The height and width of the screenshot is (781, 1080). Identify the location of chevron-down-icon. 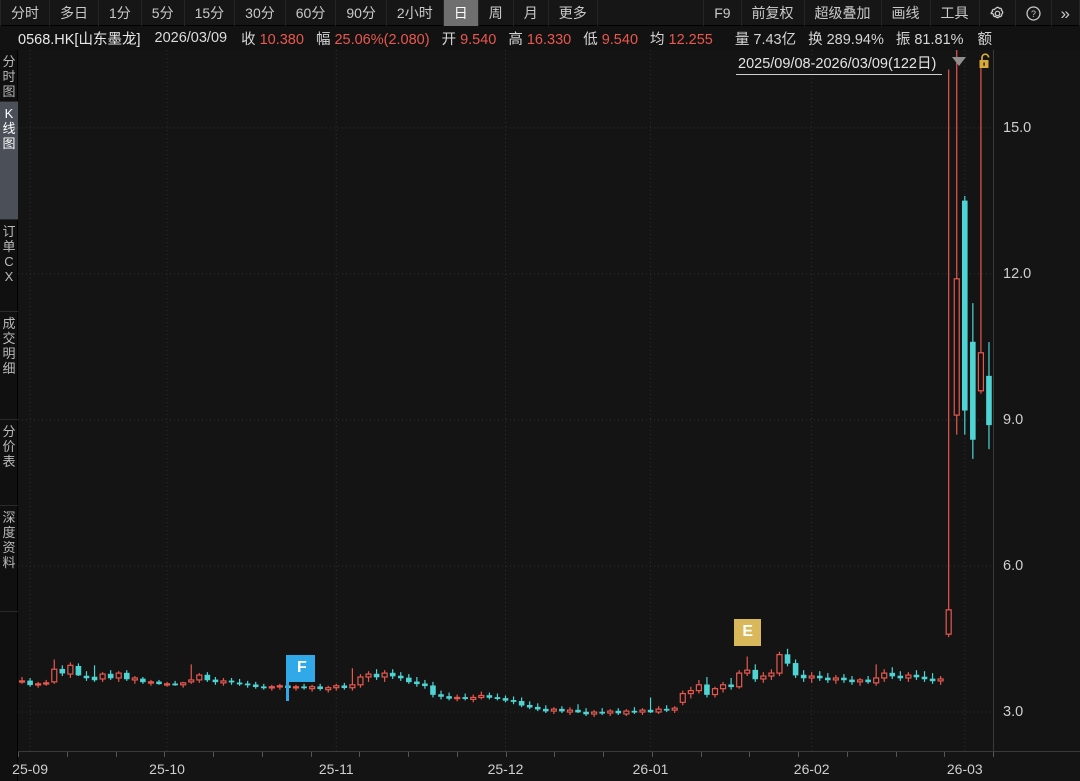
(959, 63).